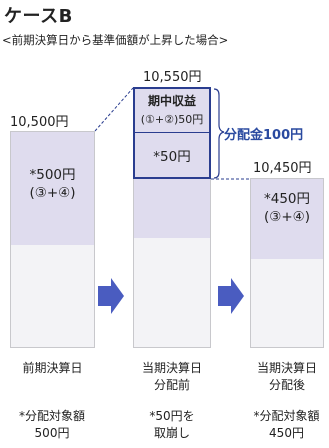  Describe the element at coordinates (52, 184) in the screenshot. I see `col1-inner-text: *500円 (③+④)` at that location.